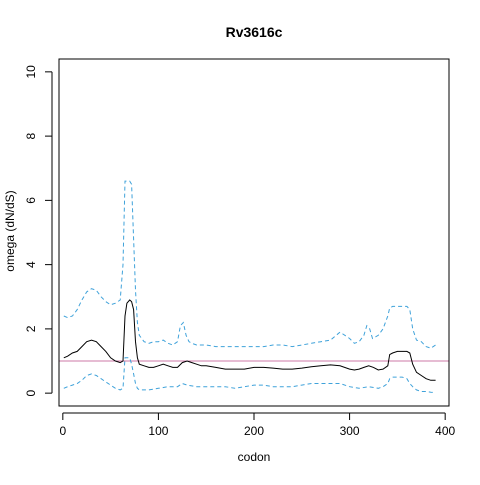  Describe the element at coordinates (62, 431) in the screenshot. I see `x-tick-label: 0` at that location.